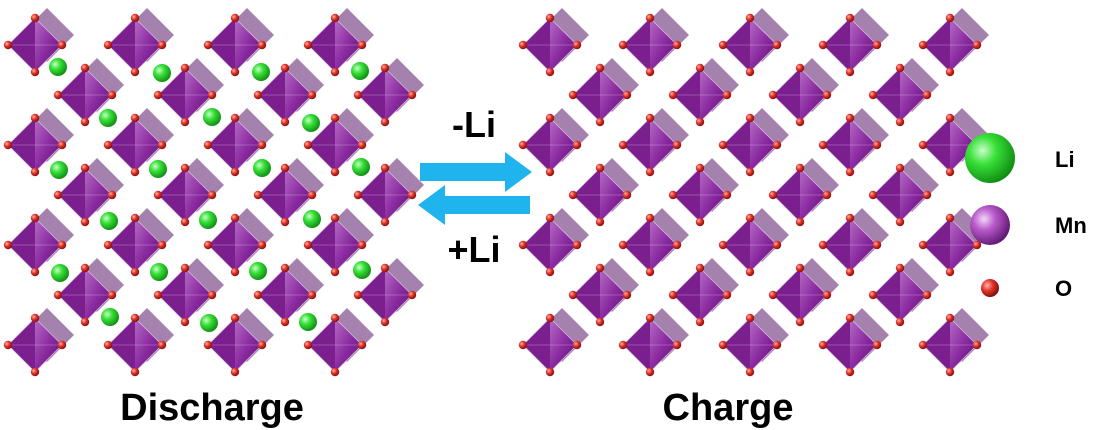 This screenshot has width=1105, height=430. Describe the element at coordinates (212, 408) in the screenshot. I see `discharge-label: Discharge` at that location.